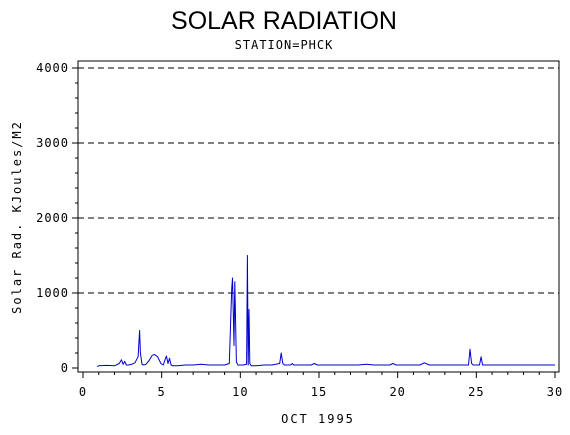 This screenshot has width=570, height=435. I want to click on y-tick-label: 3000, so click(52, 143).